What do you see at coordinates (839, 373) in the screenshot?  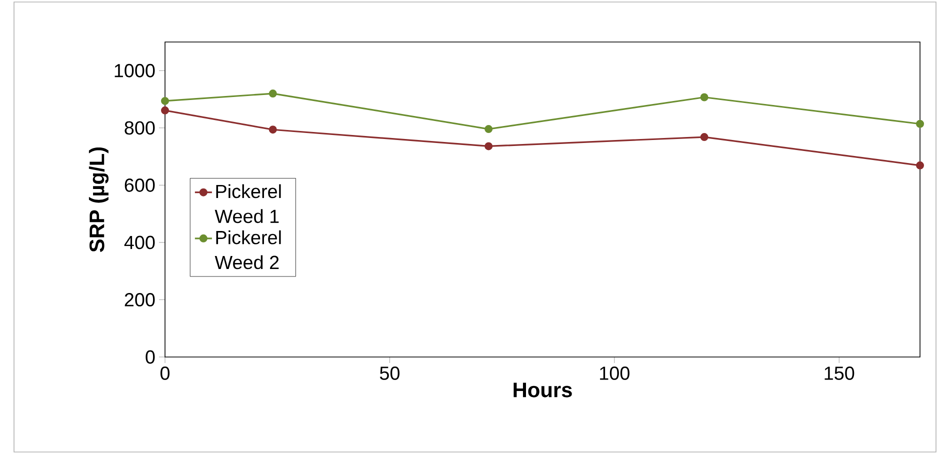 I see `x-tick-label: 150` at bounding box center [839, 373].